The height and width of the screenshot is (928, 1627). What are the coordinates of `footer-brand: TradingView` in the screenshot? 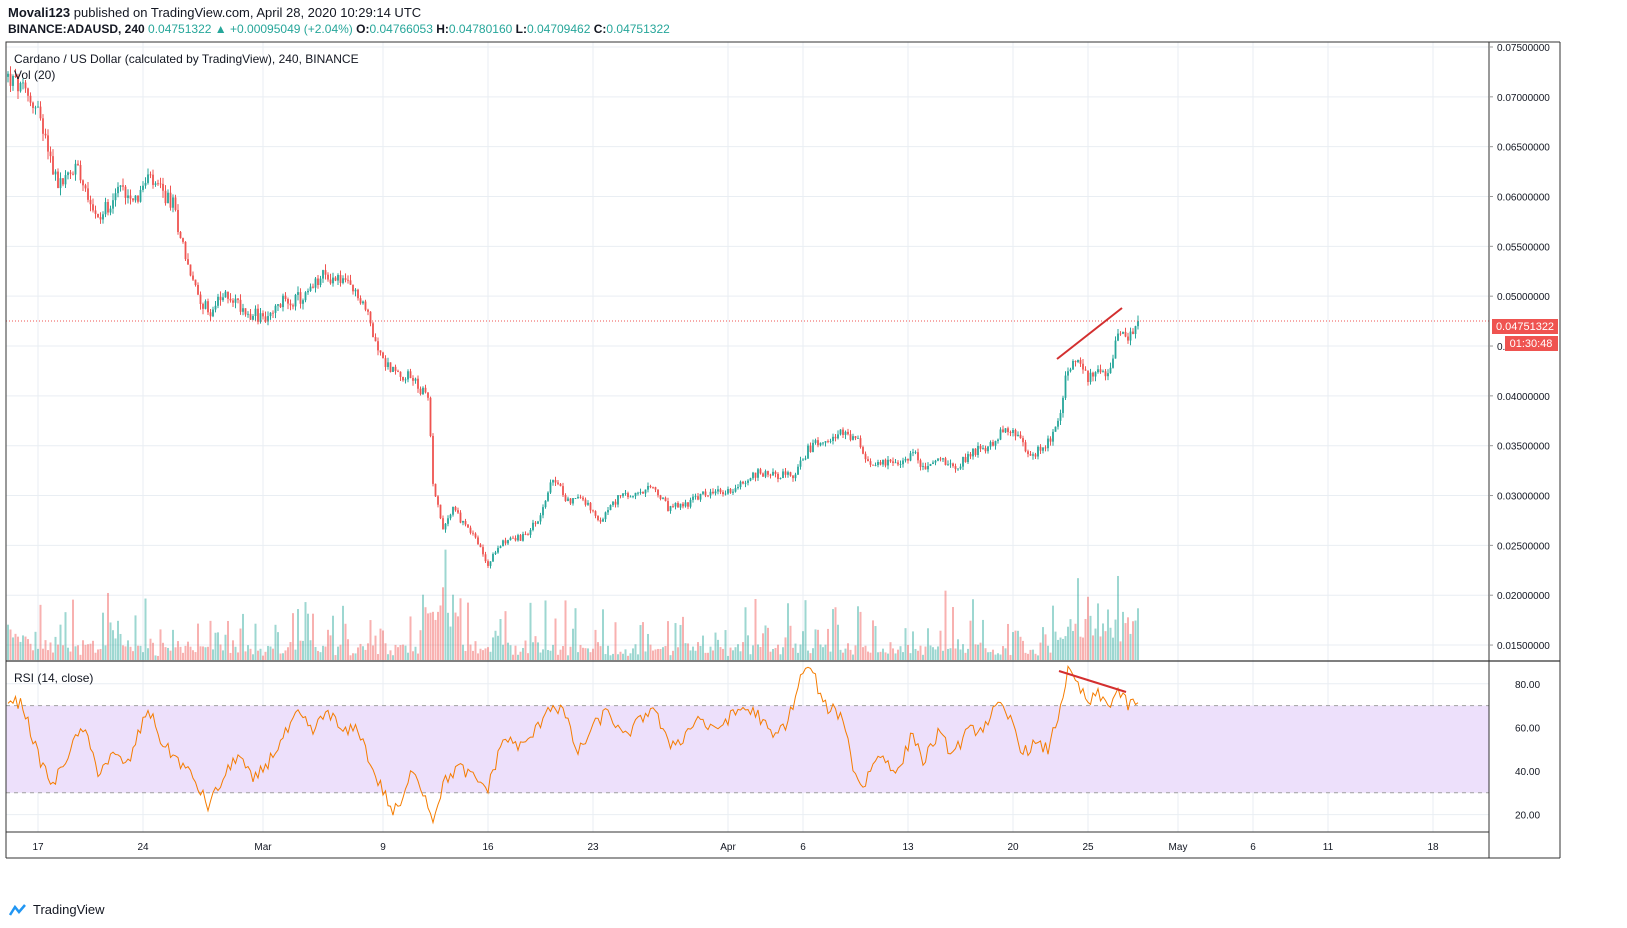 It's located at (56, 909).